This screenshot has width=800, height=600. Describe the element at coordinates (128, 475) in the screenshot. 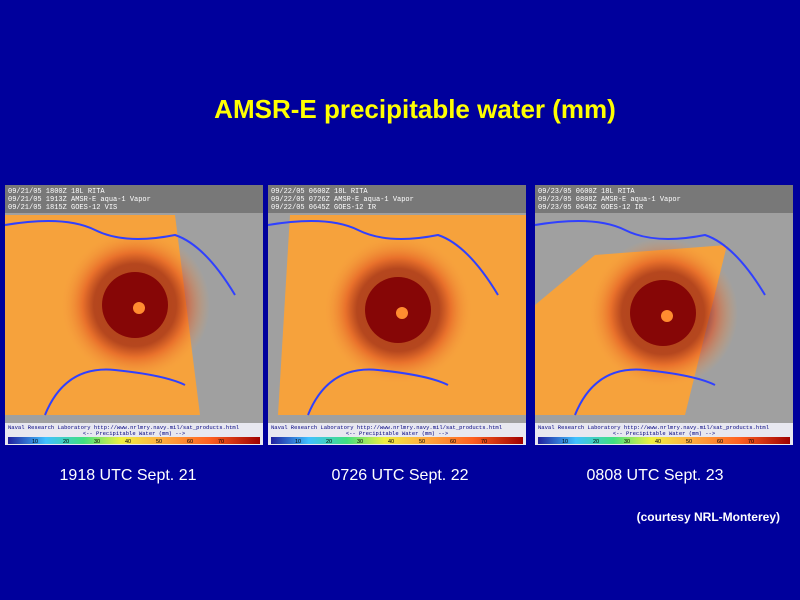

I see `caption: 1918 UTC Sept. 21` at that location.